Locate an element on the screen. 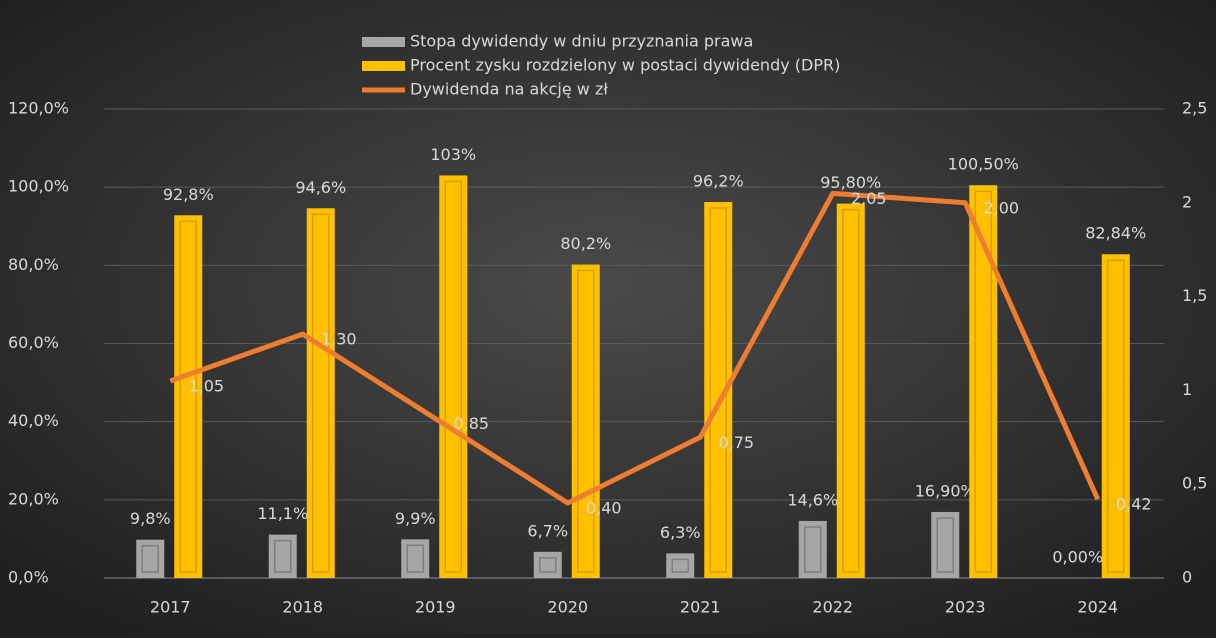 Image resolution: width=1216 pixels, height=638 pixels. y2-tick-label: 2,5 is located at coordinates (1194, 108).